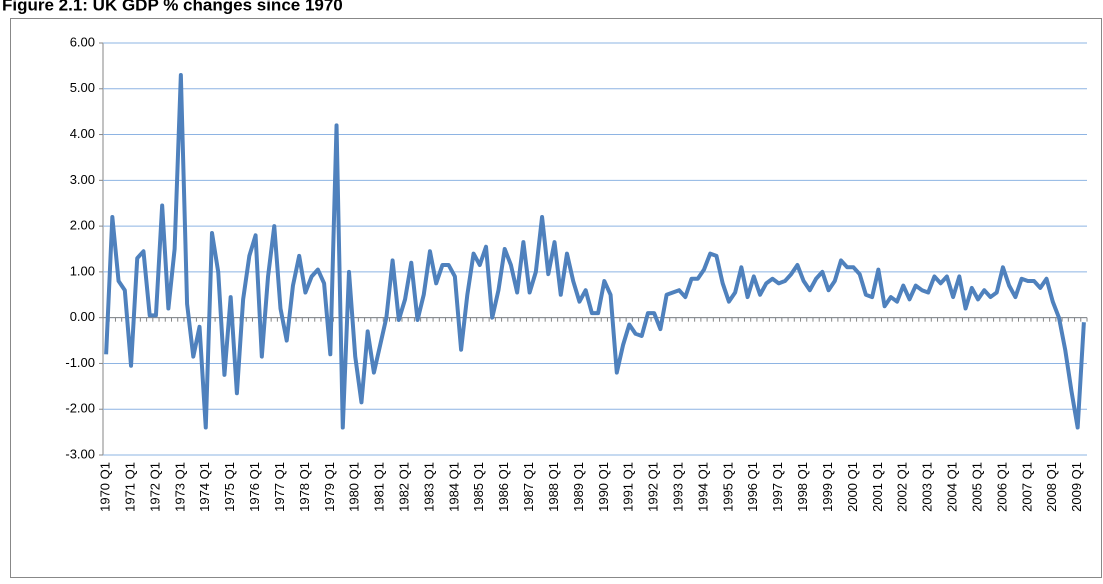 The image size is (1103, 584). Describe the element at coordinates (1001, 487) in the screenshot. I see `x-tick-label: 2006 Q1` at that location.